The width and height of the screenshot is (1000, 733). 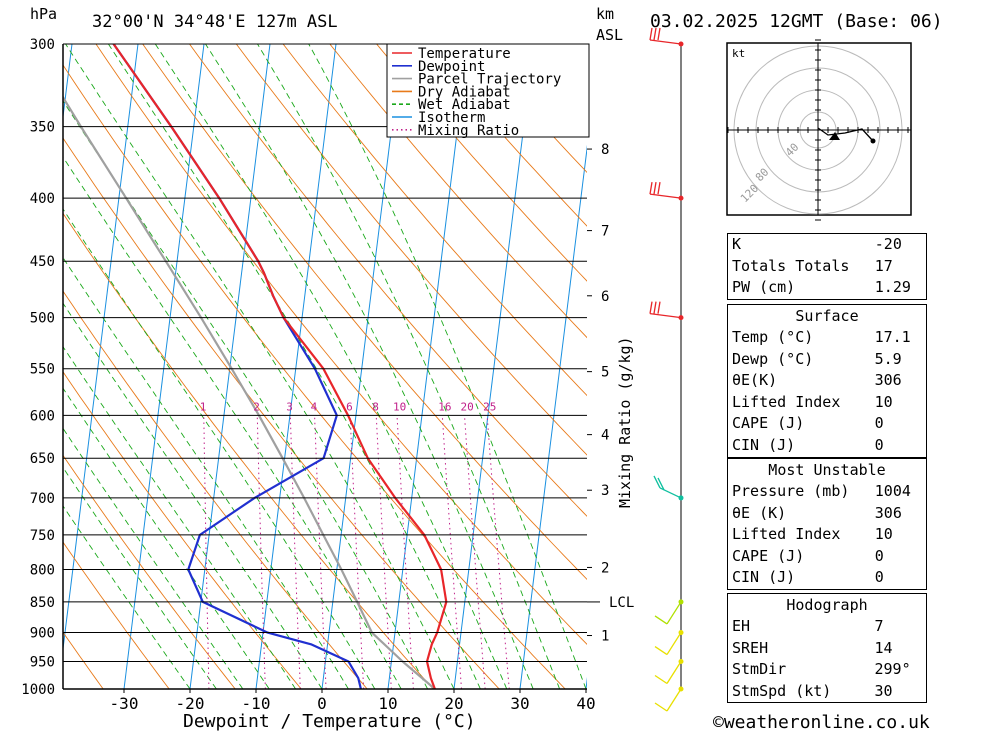 I want to click on pressure-tick-label: 950, so click(x=42, y=663).